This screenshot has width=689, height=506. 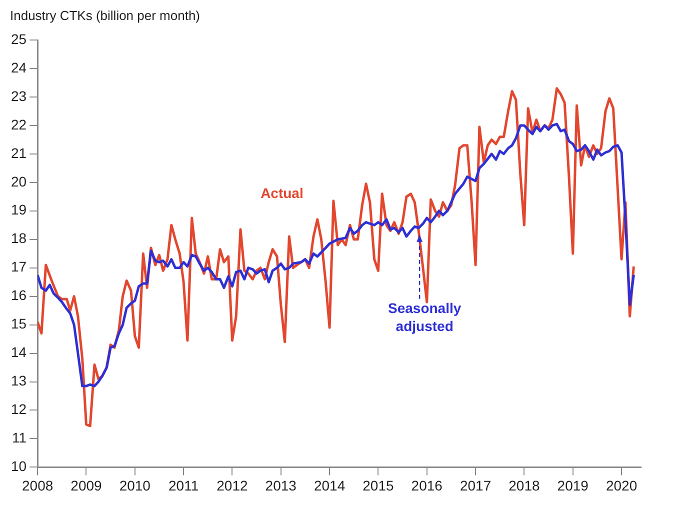 What do you see at coordinates (19, 438) in the screenshot?
I see `y-tick-label: 11` at bounding box center [19, 438].